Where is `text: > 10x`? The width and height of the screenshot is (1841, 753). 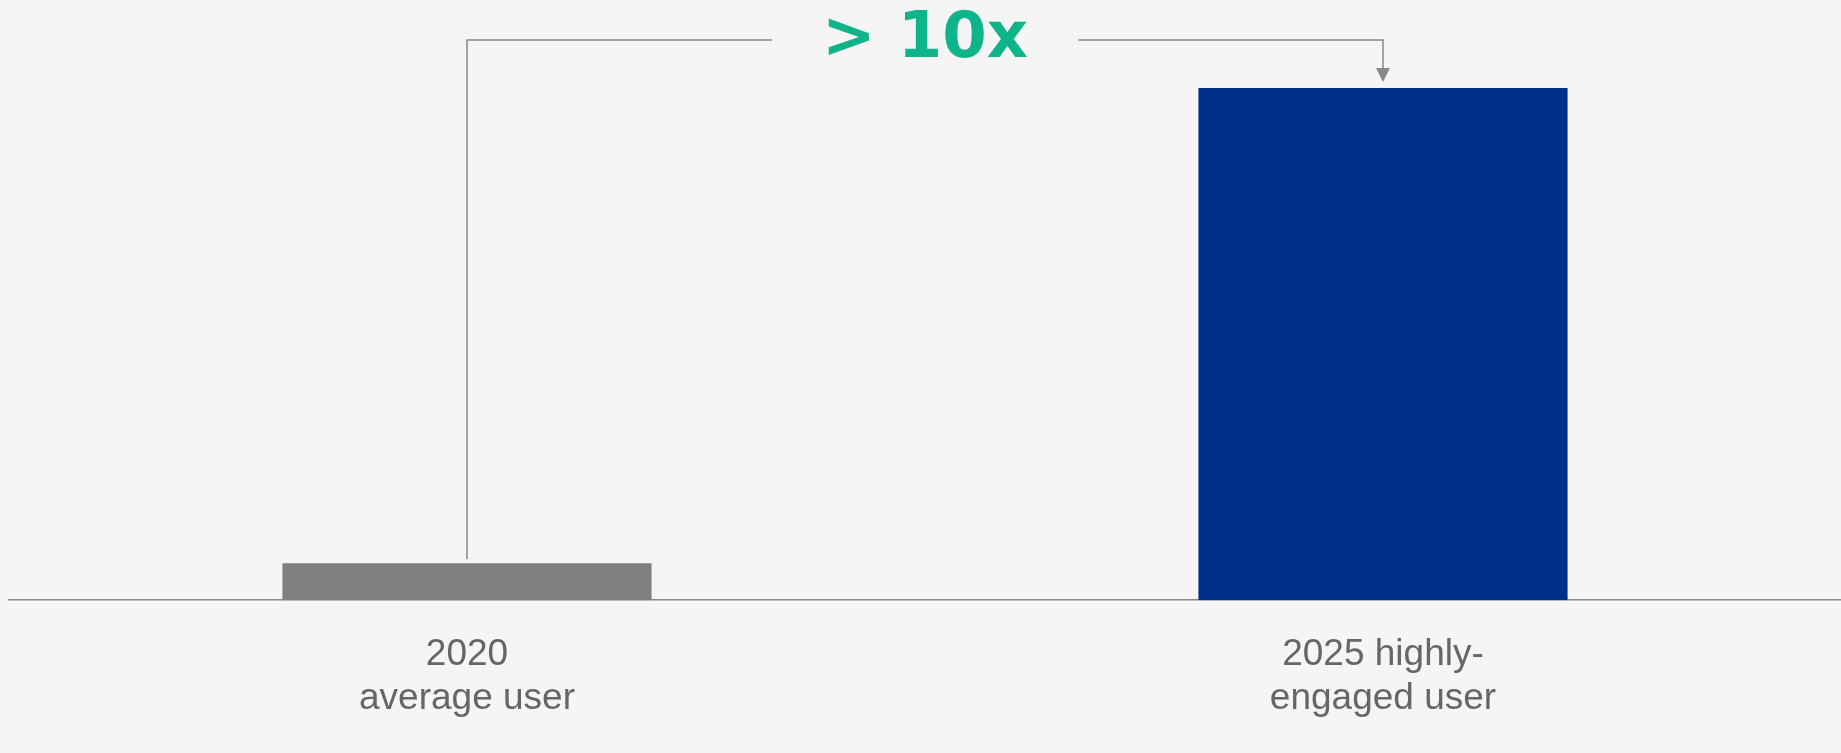
text: > 10x is located at coordinates (925, 36).